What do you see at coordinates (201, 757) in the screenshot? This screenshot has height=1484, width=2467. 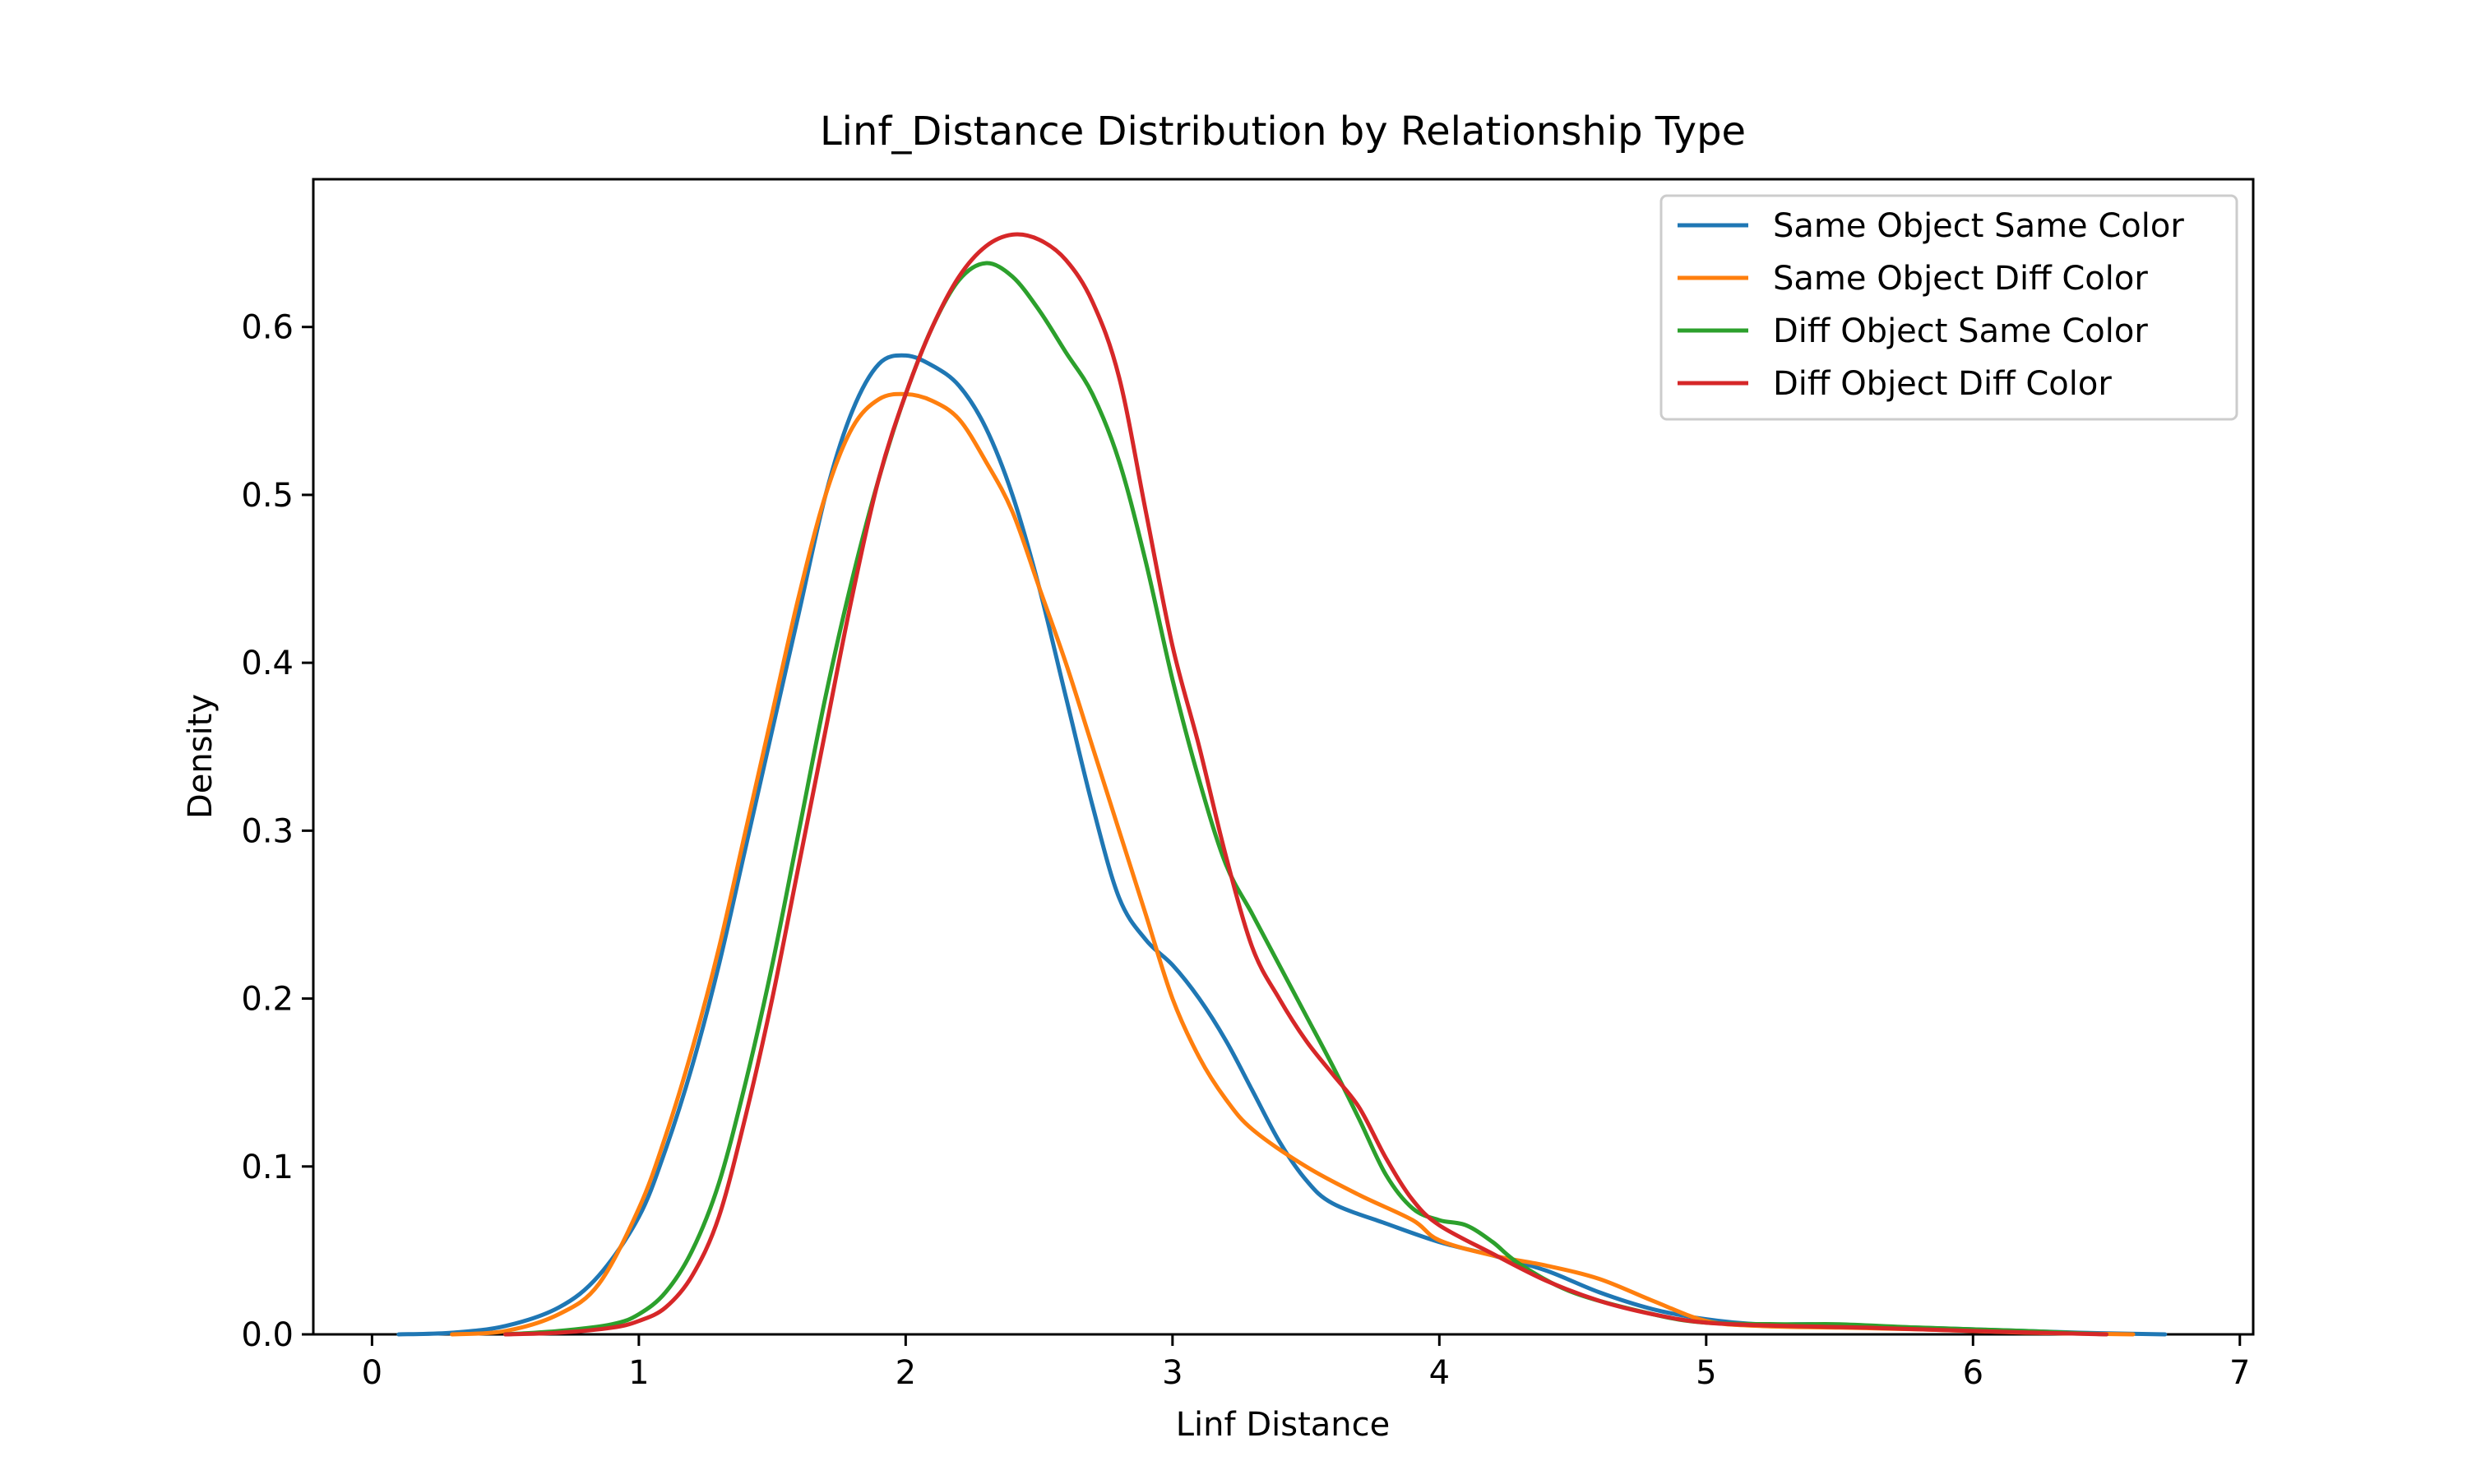 I see `y-axis-label: Density` at bounding box center [201, 757].